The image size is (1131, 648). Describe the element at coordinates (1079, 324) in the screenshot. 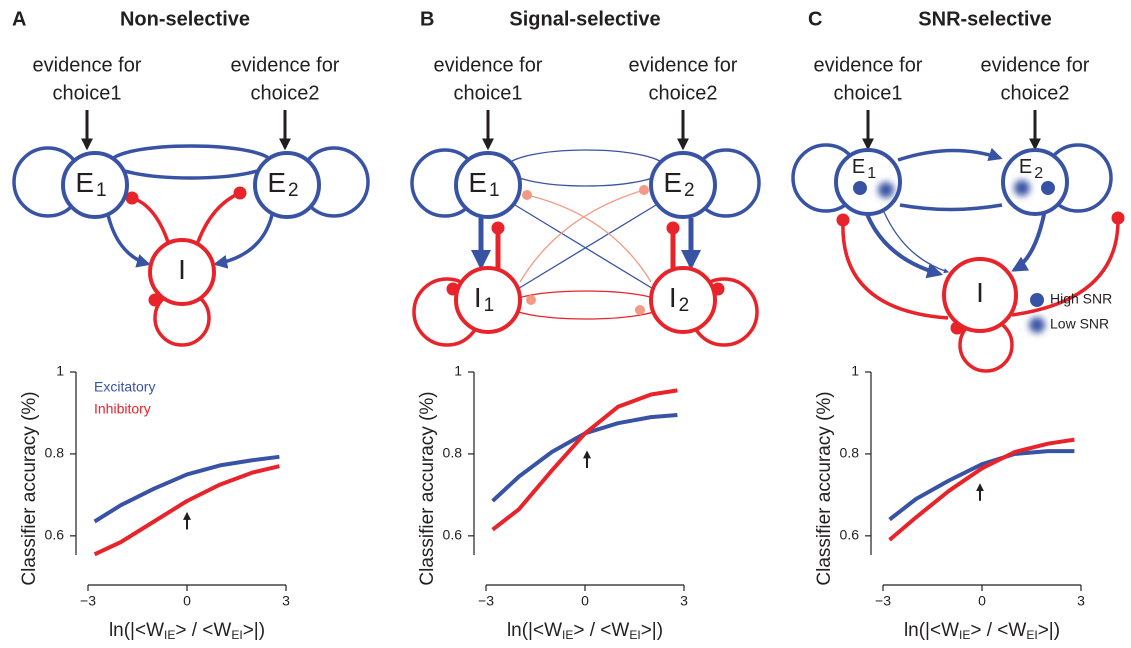

I see `legend-label: Low SNR` at that location.